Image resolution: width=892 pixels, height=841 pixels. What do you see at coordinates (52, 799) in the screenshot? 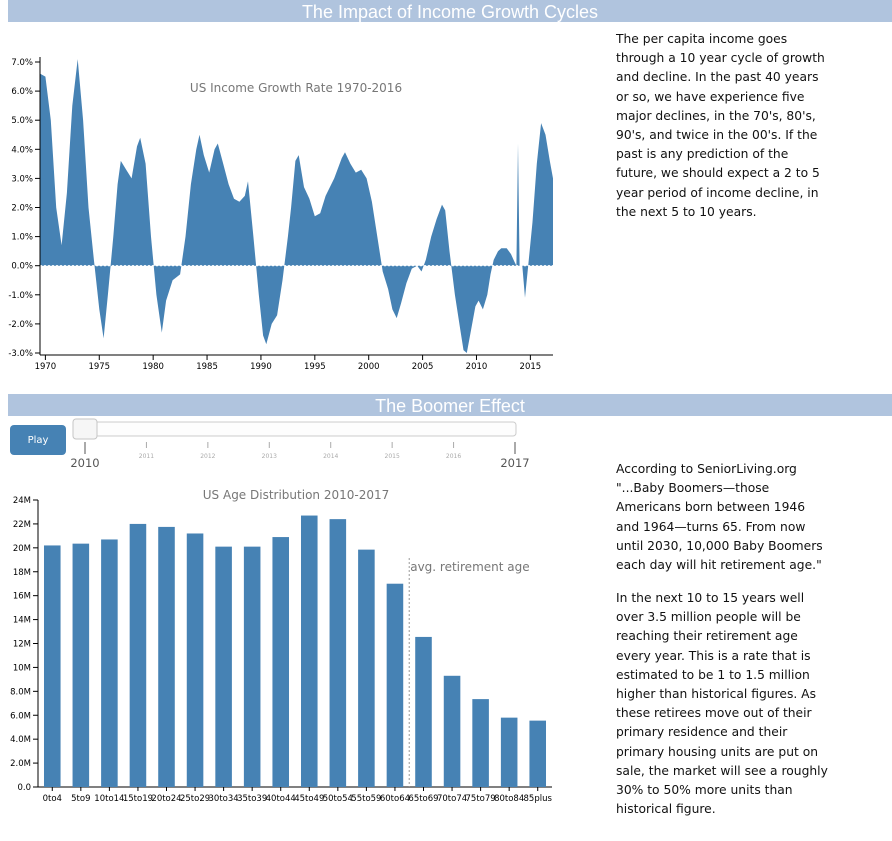
I see `x-tick-label: 0to4` at bounding box center [52, 799].